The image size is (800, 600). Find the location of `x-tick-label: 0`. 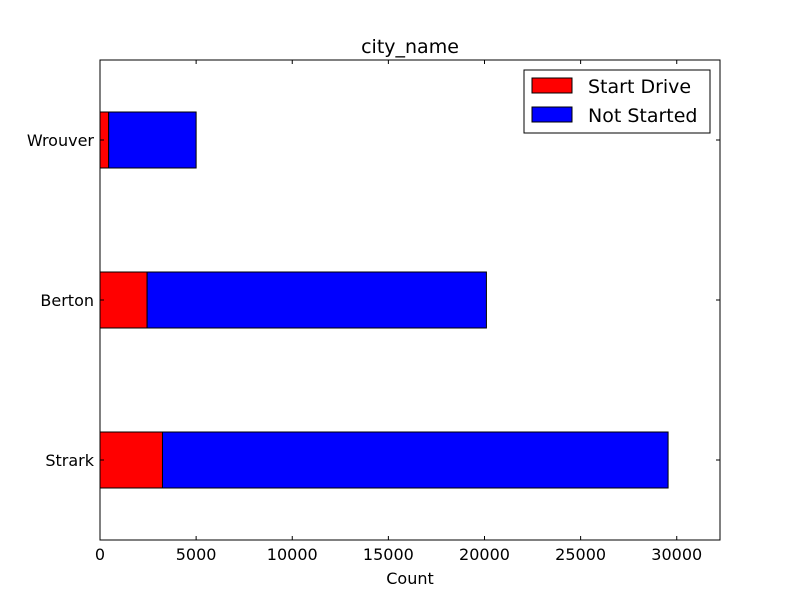

x-tick-label: 0 is located at coordinates (100, 554).